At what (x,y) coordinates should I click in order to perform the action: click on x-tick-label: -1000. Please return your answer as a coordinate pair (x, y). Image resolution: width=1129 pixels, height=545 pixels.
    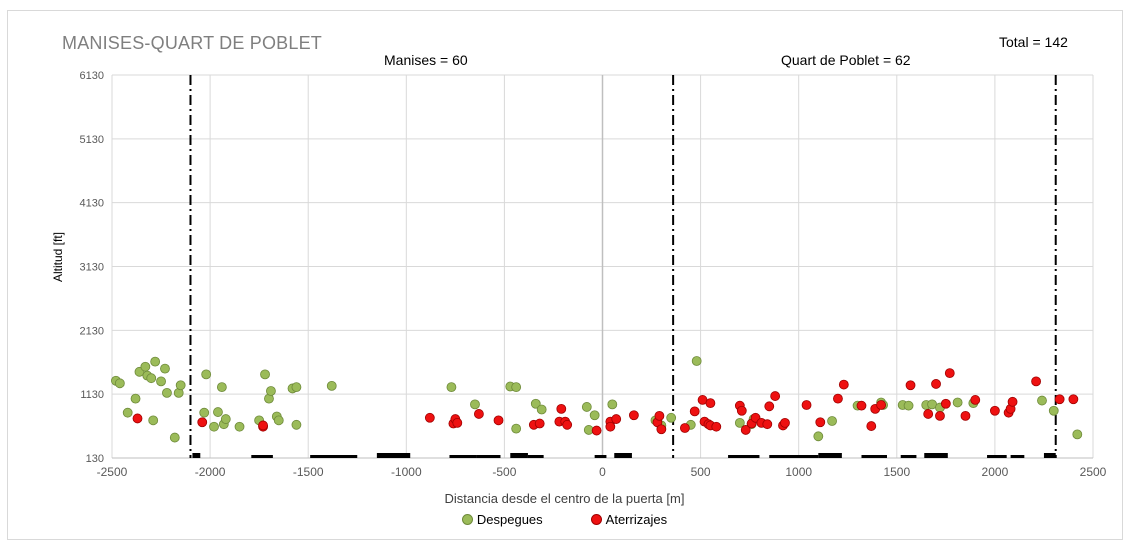
    Looking at the image, I should click on (406, 472).